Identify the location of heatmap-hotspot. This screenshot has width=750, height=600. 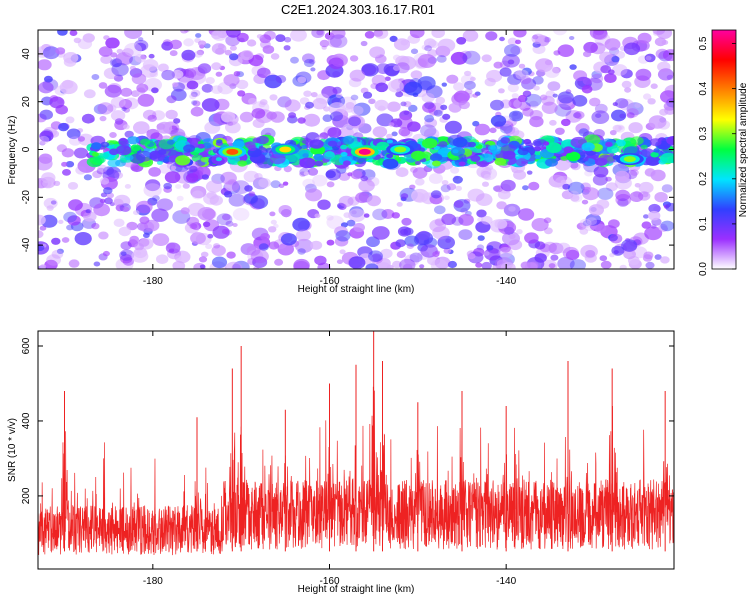
(285, 149).